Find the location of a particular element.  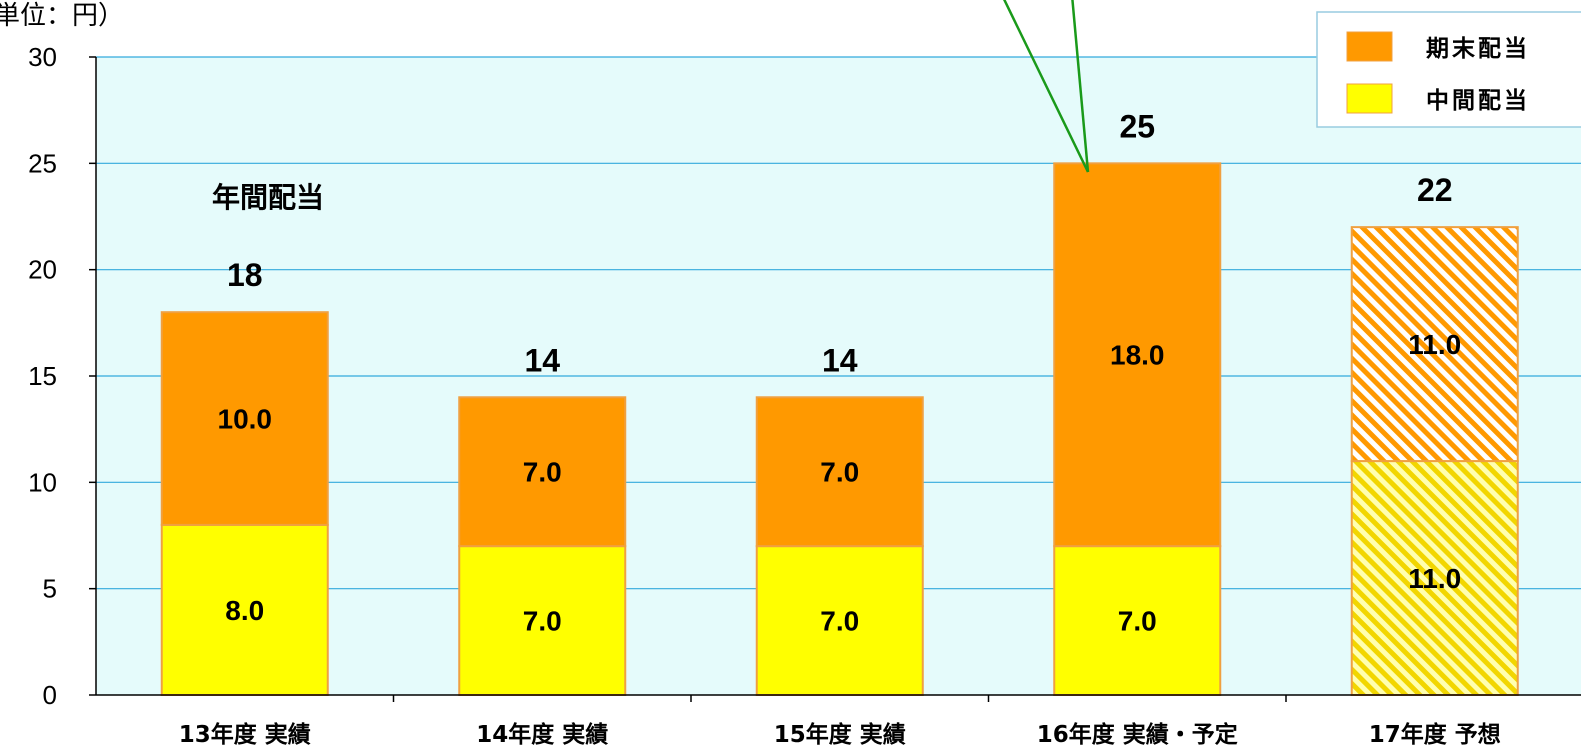

x-label-2: 15年度 実績 is located at coordinates (840, 734).